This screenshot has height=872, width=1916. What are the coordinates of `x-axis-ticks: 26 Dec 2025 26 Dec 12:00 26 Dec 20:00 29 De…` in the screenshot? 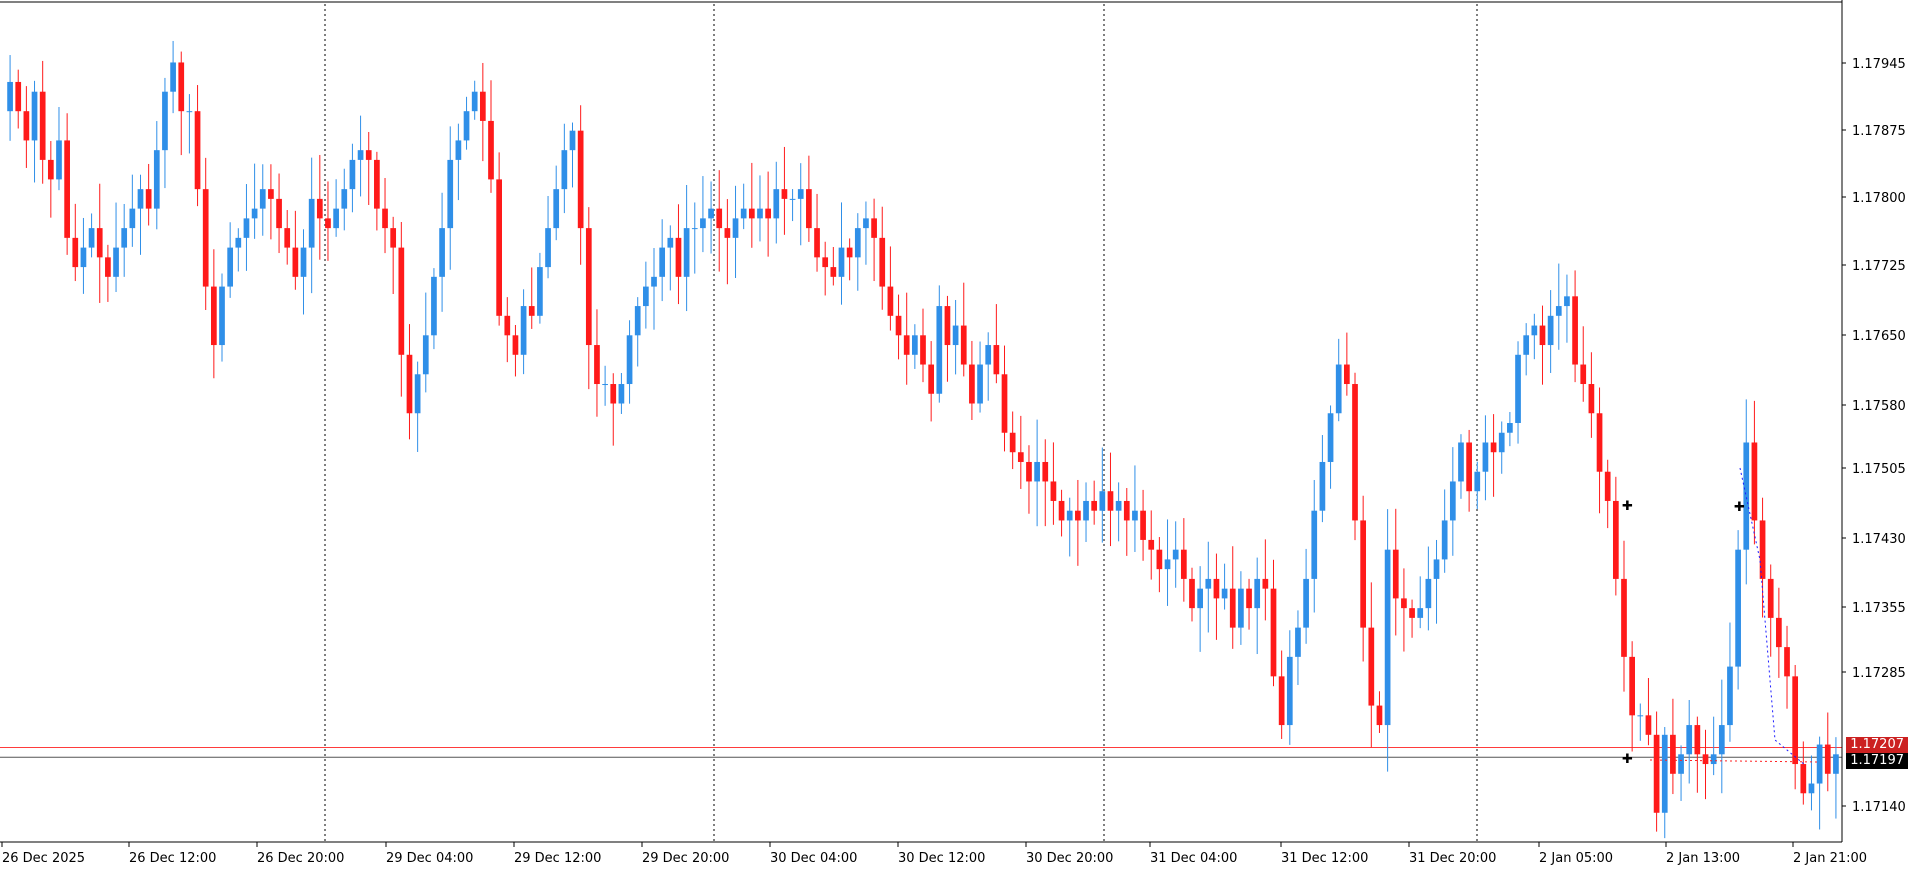 It's located at (934, 854).